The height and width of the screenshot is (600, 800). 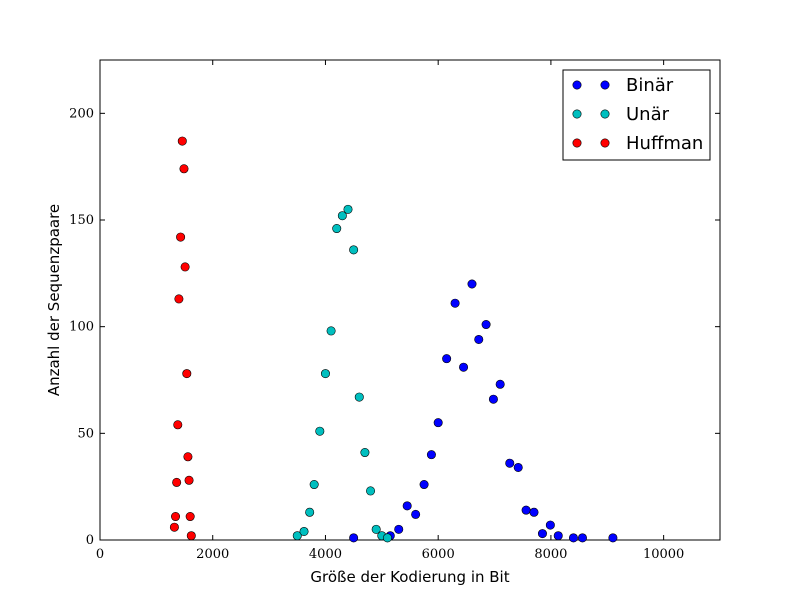 I want to click on x-tick-label: 2000, so click(x=212, y=554).